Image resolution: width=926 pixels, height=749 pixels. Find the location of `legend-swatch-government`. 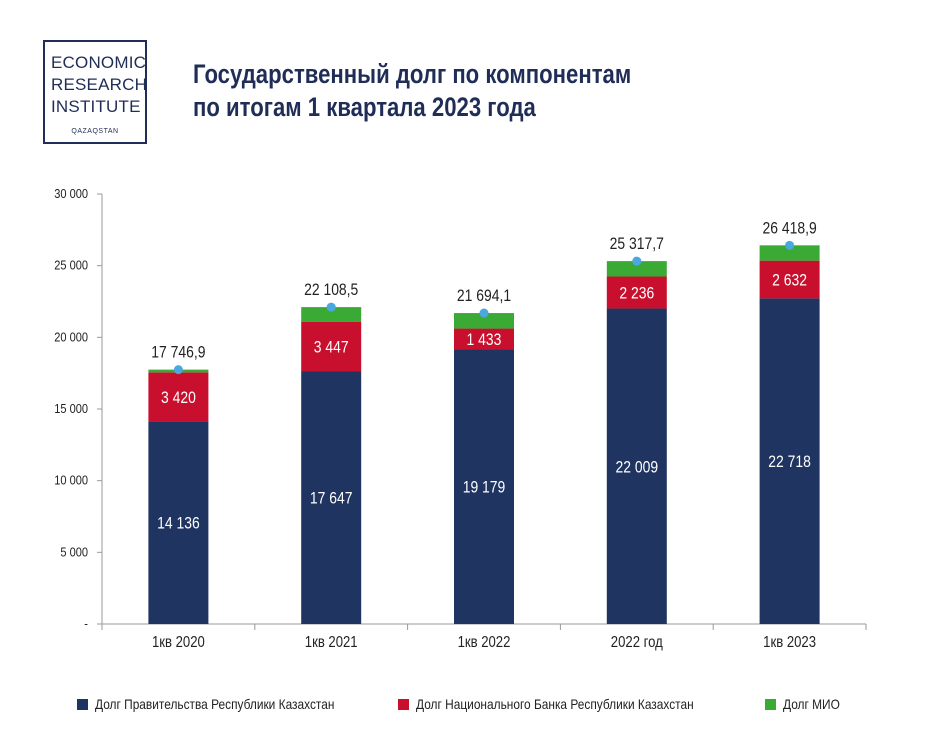

legend-swatch-government is located at coordinates (82, 704).